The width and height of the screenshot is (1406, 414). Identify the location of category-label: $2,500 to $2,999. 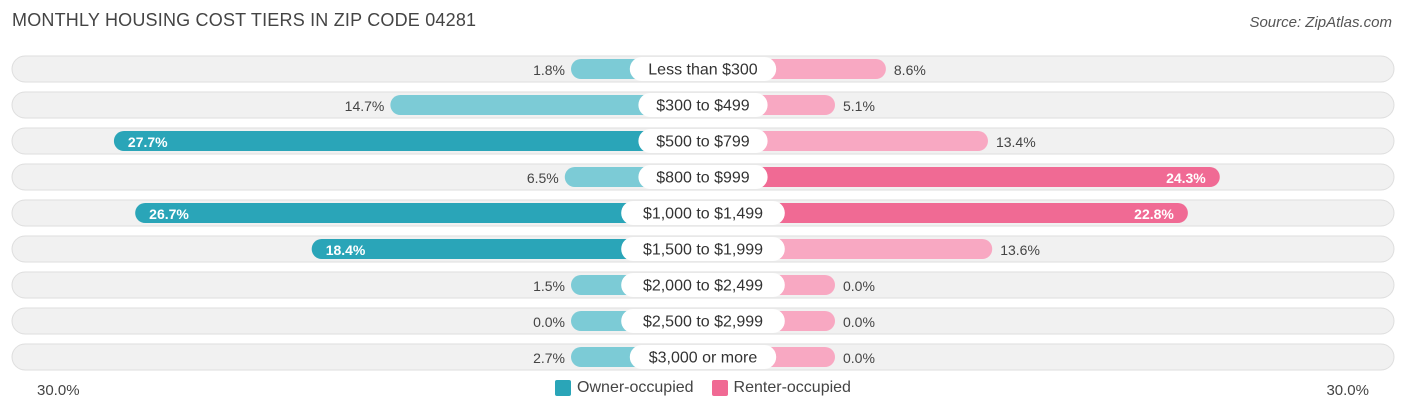
(703, 322).